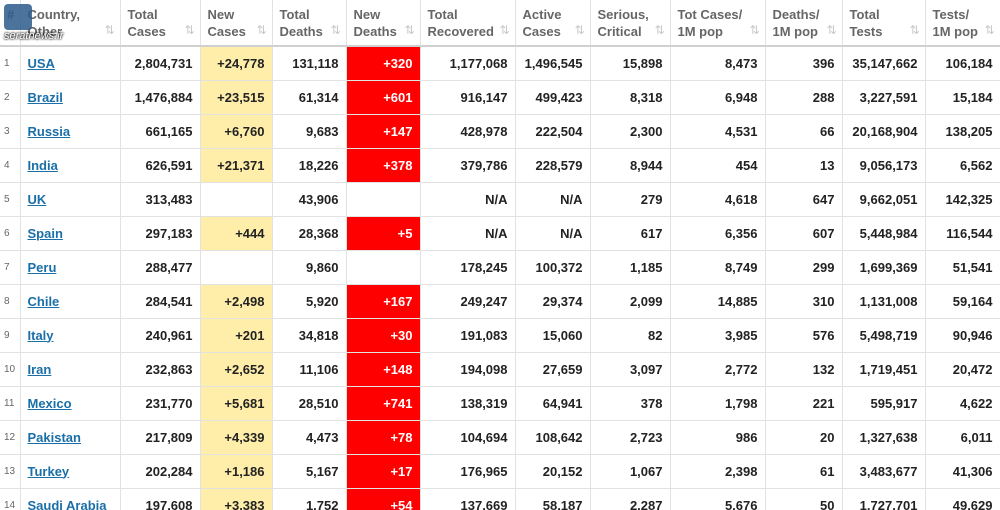 This screenshot has height=510, width=1000. What do you see at coordinates (383, 165) in the screenshot?
I see `cell: +378` at bounding box center [383, 165].